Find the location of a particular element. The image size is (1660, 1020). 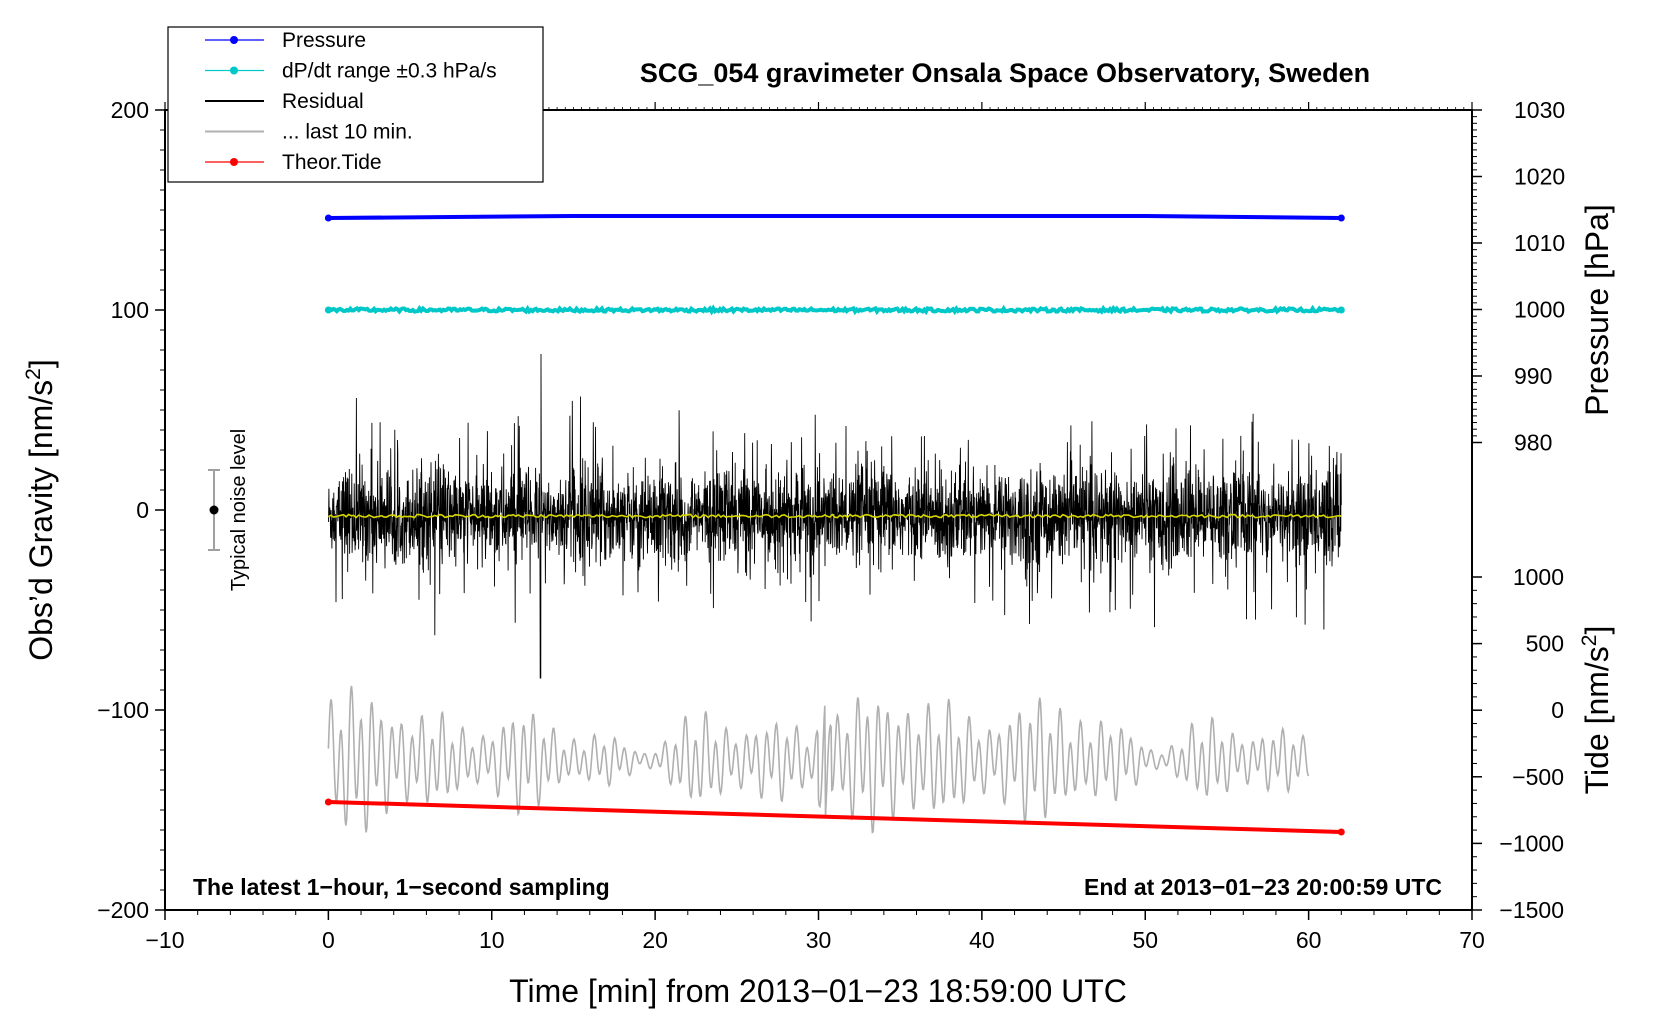

x-tick-label: 70 is located at coordinates (1472, 940).